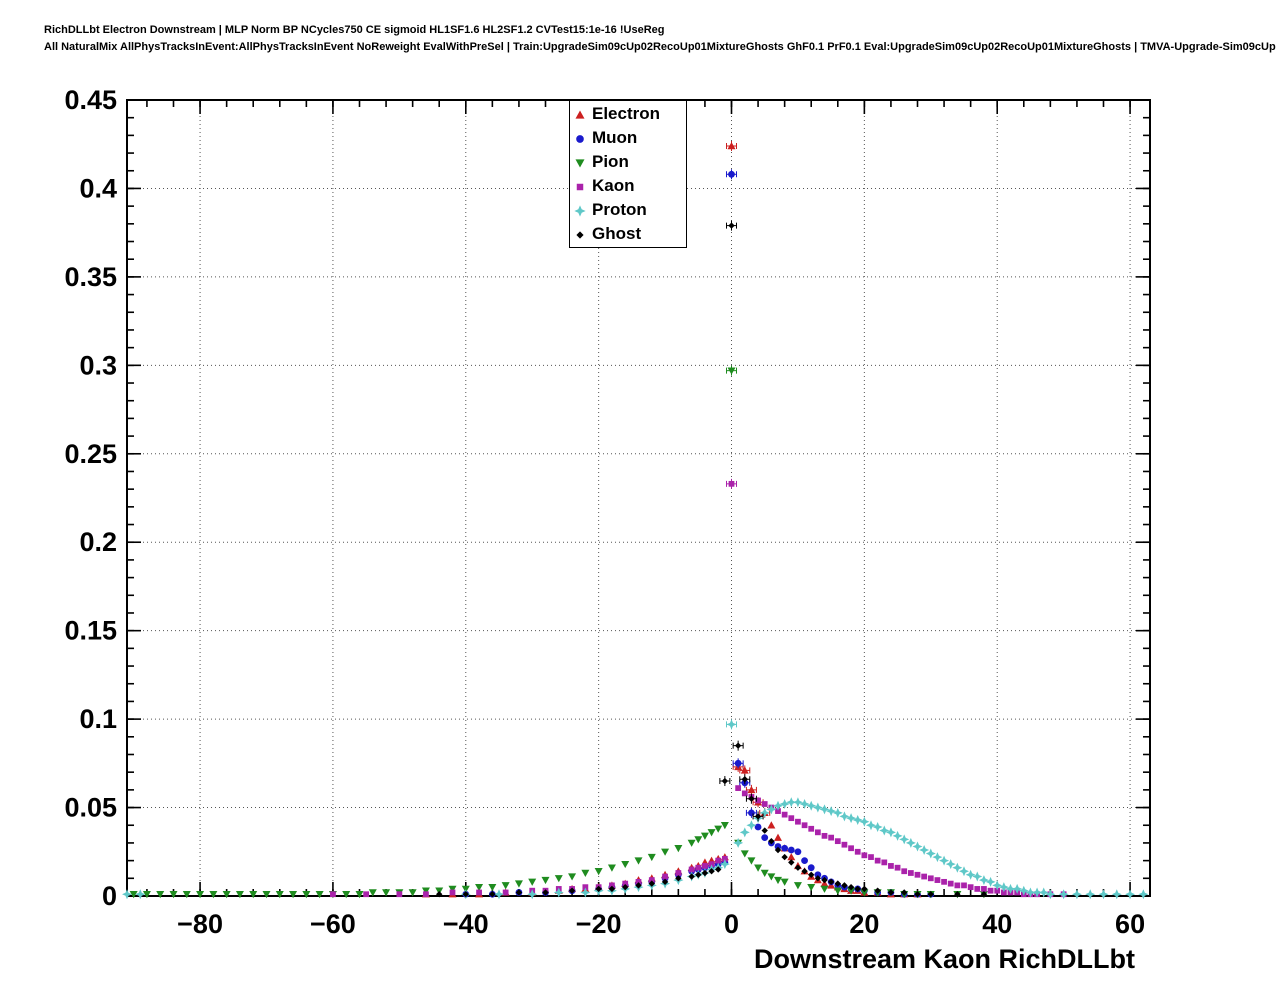  Describe the element at coordinates (619, 209) in the screenshot. I see `legend-label: Proton` at that location.